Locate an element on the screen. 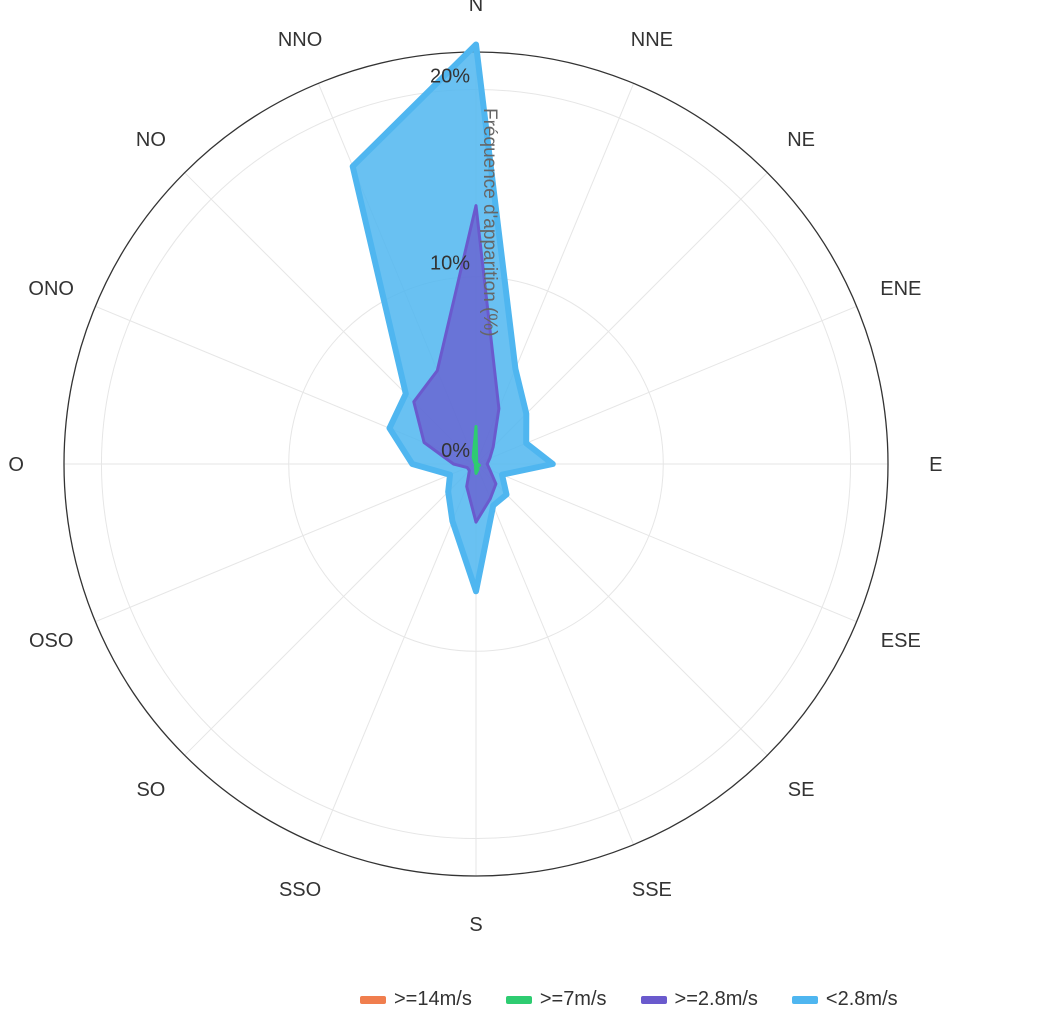  grid-spoke-sse is located at coordinates (555, 654).